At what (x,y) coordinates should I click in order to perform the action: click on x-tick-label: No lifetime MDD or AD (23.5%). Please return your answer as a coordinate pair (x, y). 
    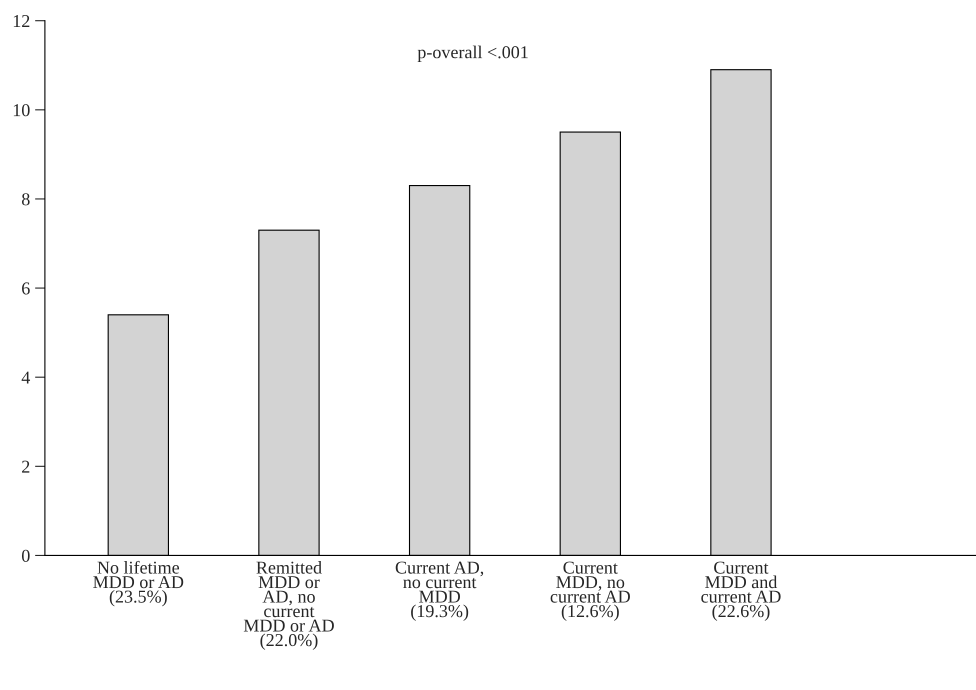
    Looking at the image, I should click on (138, 583).